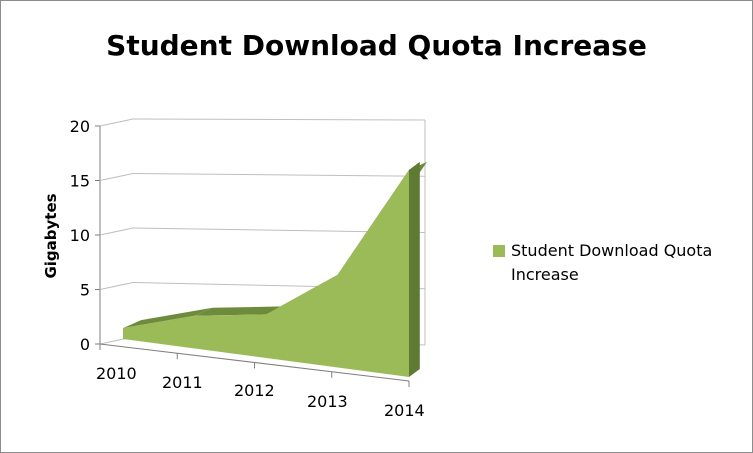 This screenshot has width=753, height=453. Describe the element at coordinates (404, 410) in the screenshot. I see `x-tick-label: 2014` at that location.